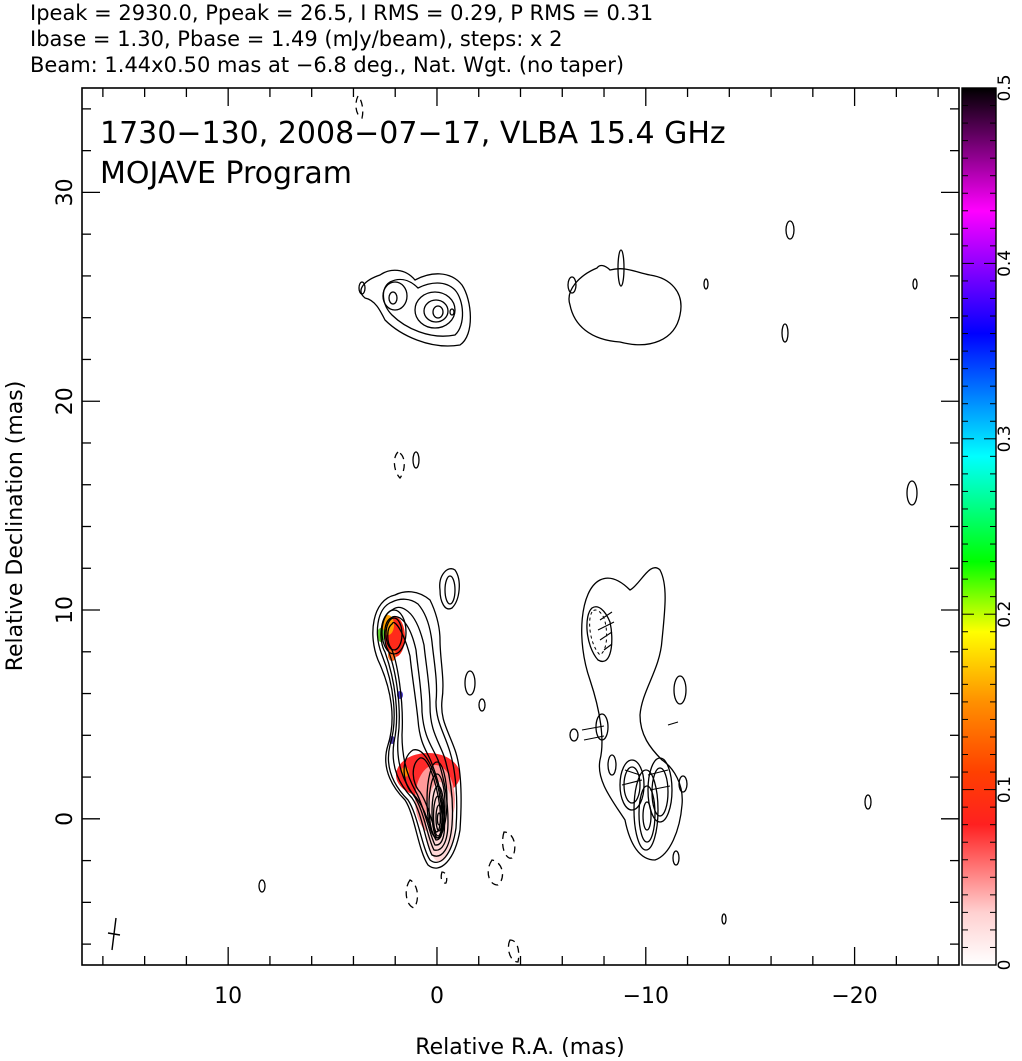 Image resolution: width=1022 pixels, height=1061 pixels. I want to click on x-tick-label: −20, so click(854, 996).